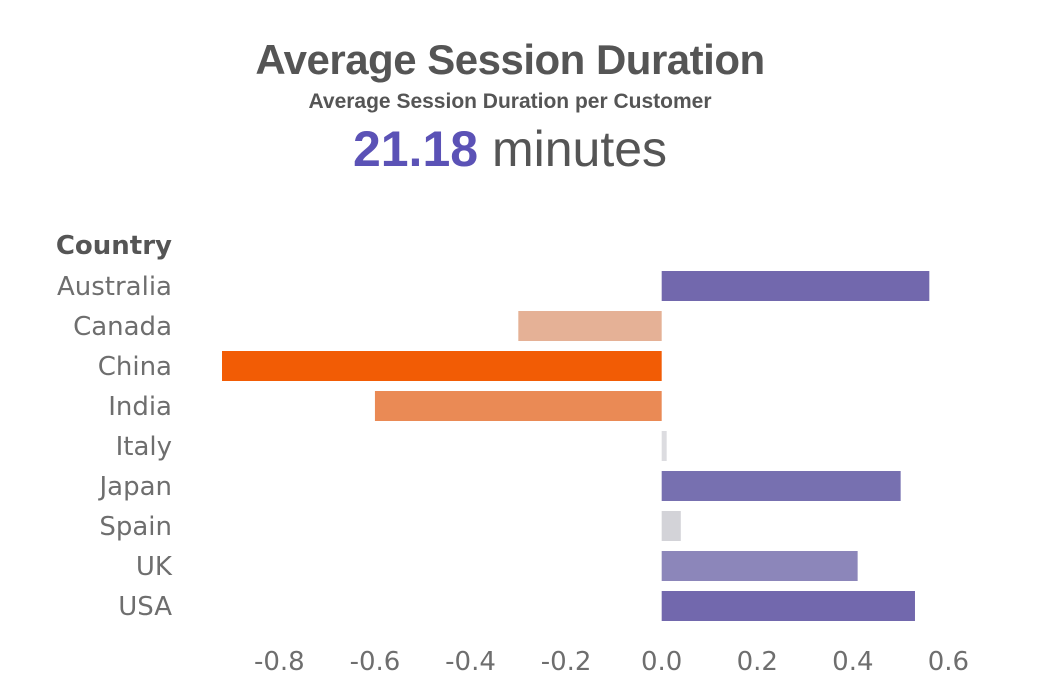  I want to click on x-tick-label: -0.8, so click(279, 662).